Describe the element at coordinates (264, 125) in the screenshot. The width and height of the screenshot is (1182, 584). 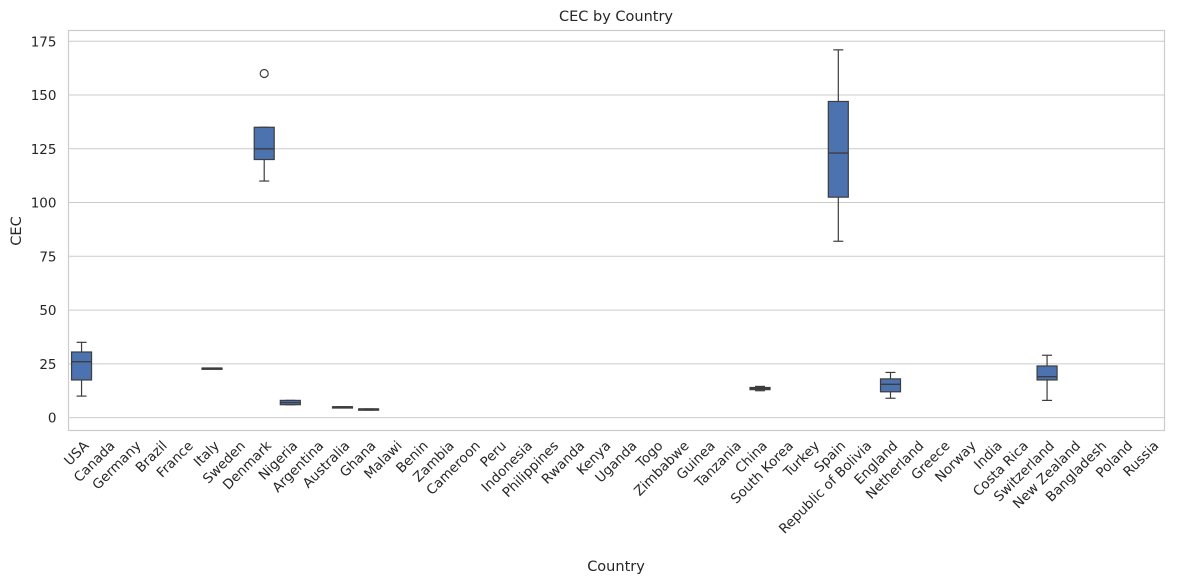
I see `box-denmark` at that location.